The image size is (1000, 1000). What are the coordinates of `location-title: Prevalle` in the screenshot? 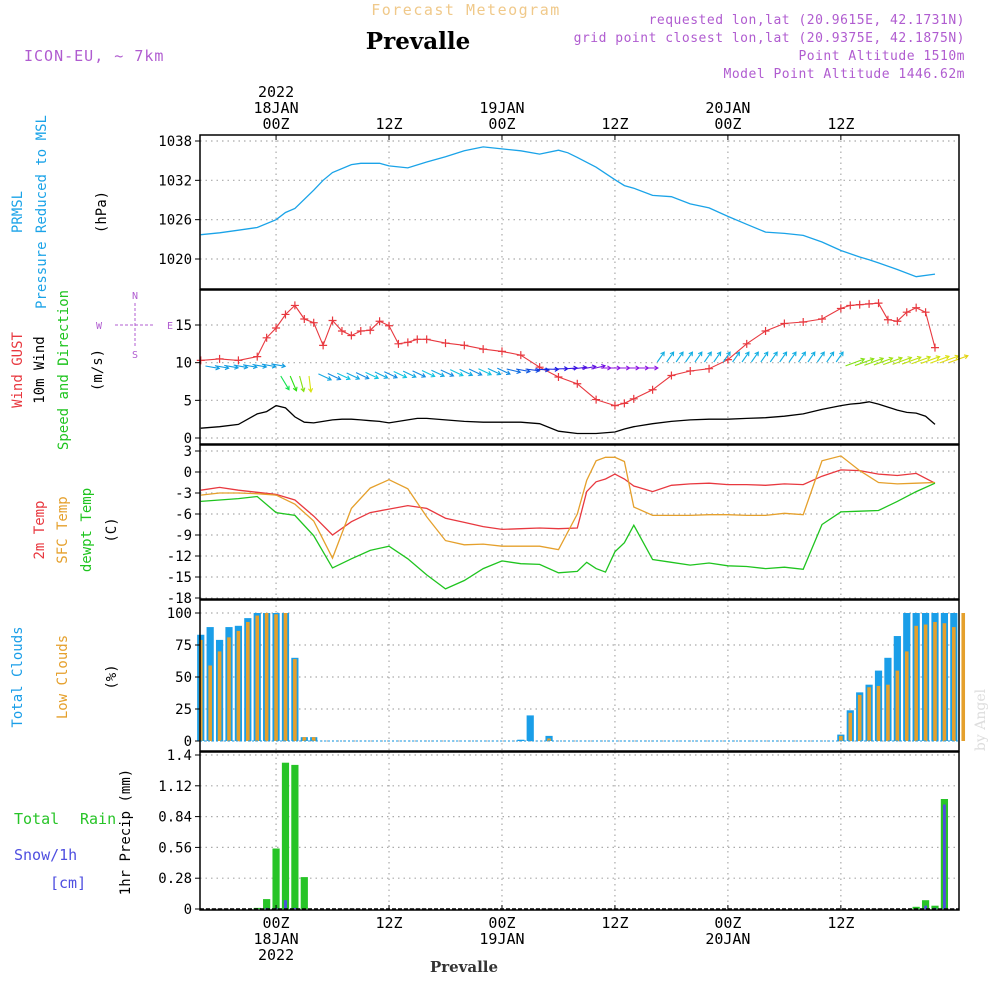 It's located at (418, 41).